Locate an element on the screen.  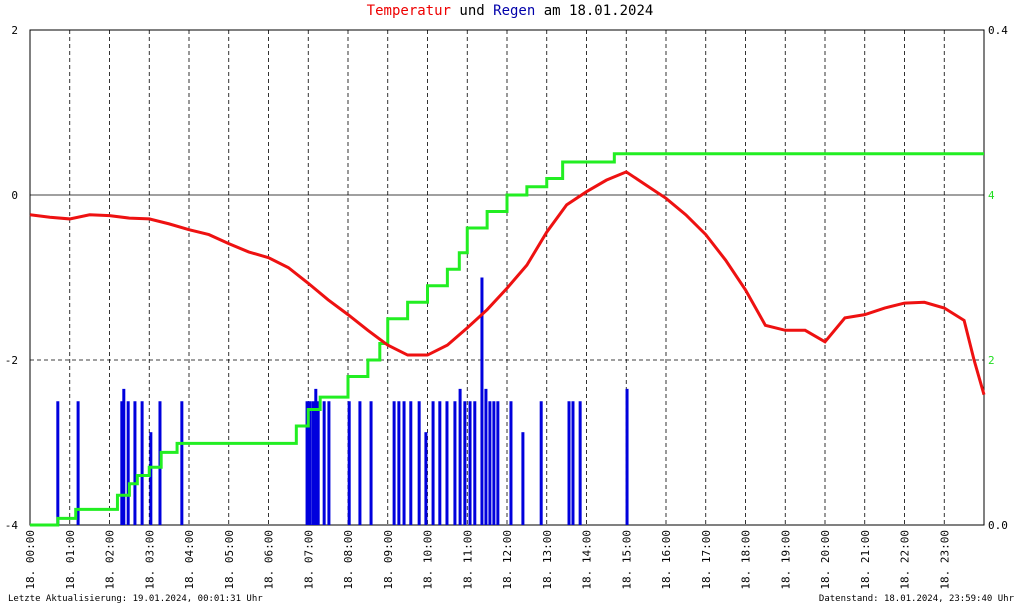
x-tick-label: 18. 20:00 is located at coordinates (825, 560).